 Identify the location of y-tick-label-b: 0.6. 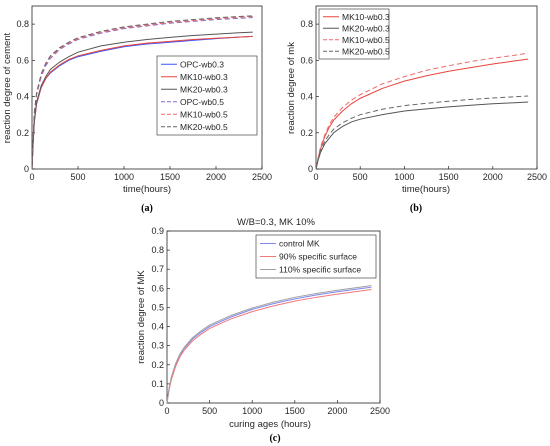
(306, 60).